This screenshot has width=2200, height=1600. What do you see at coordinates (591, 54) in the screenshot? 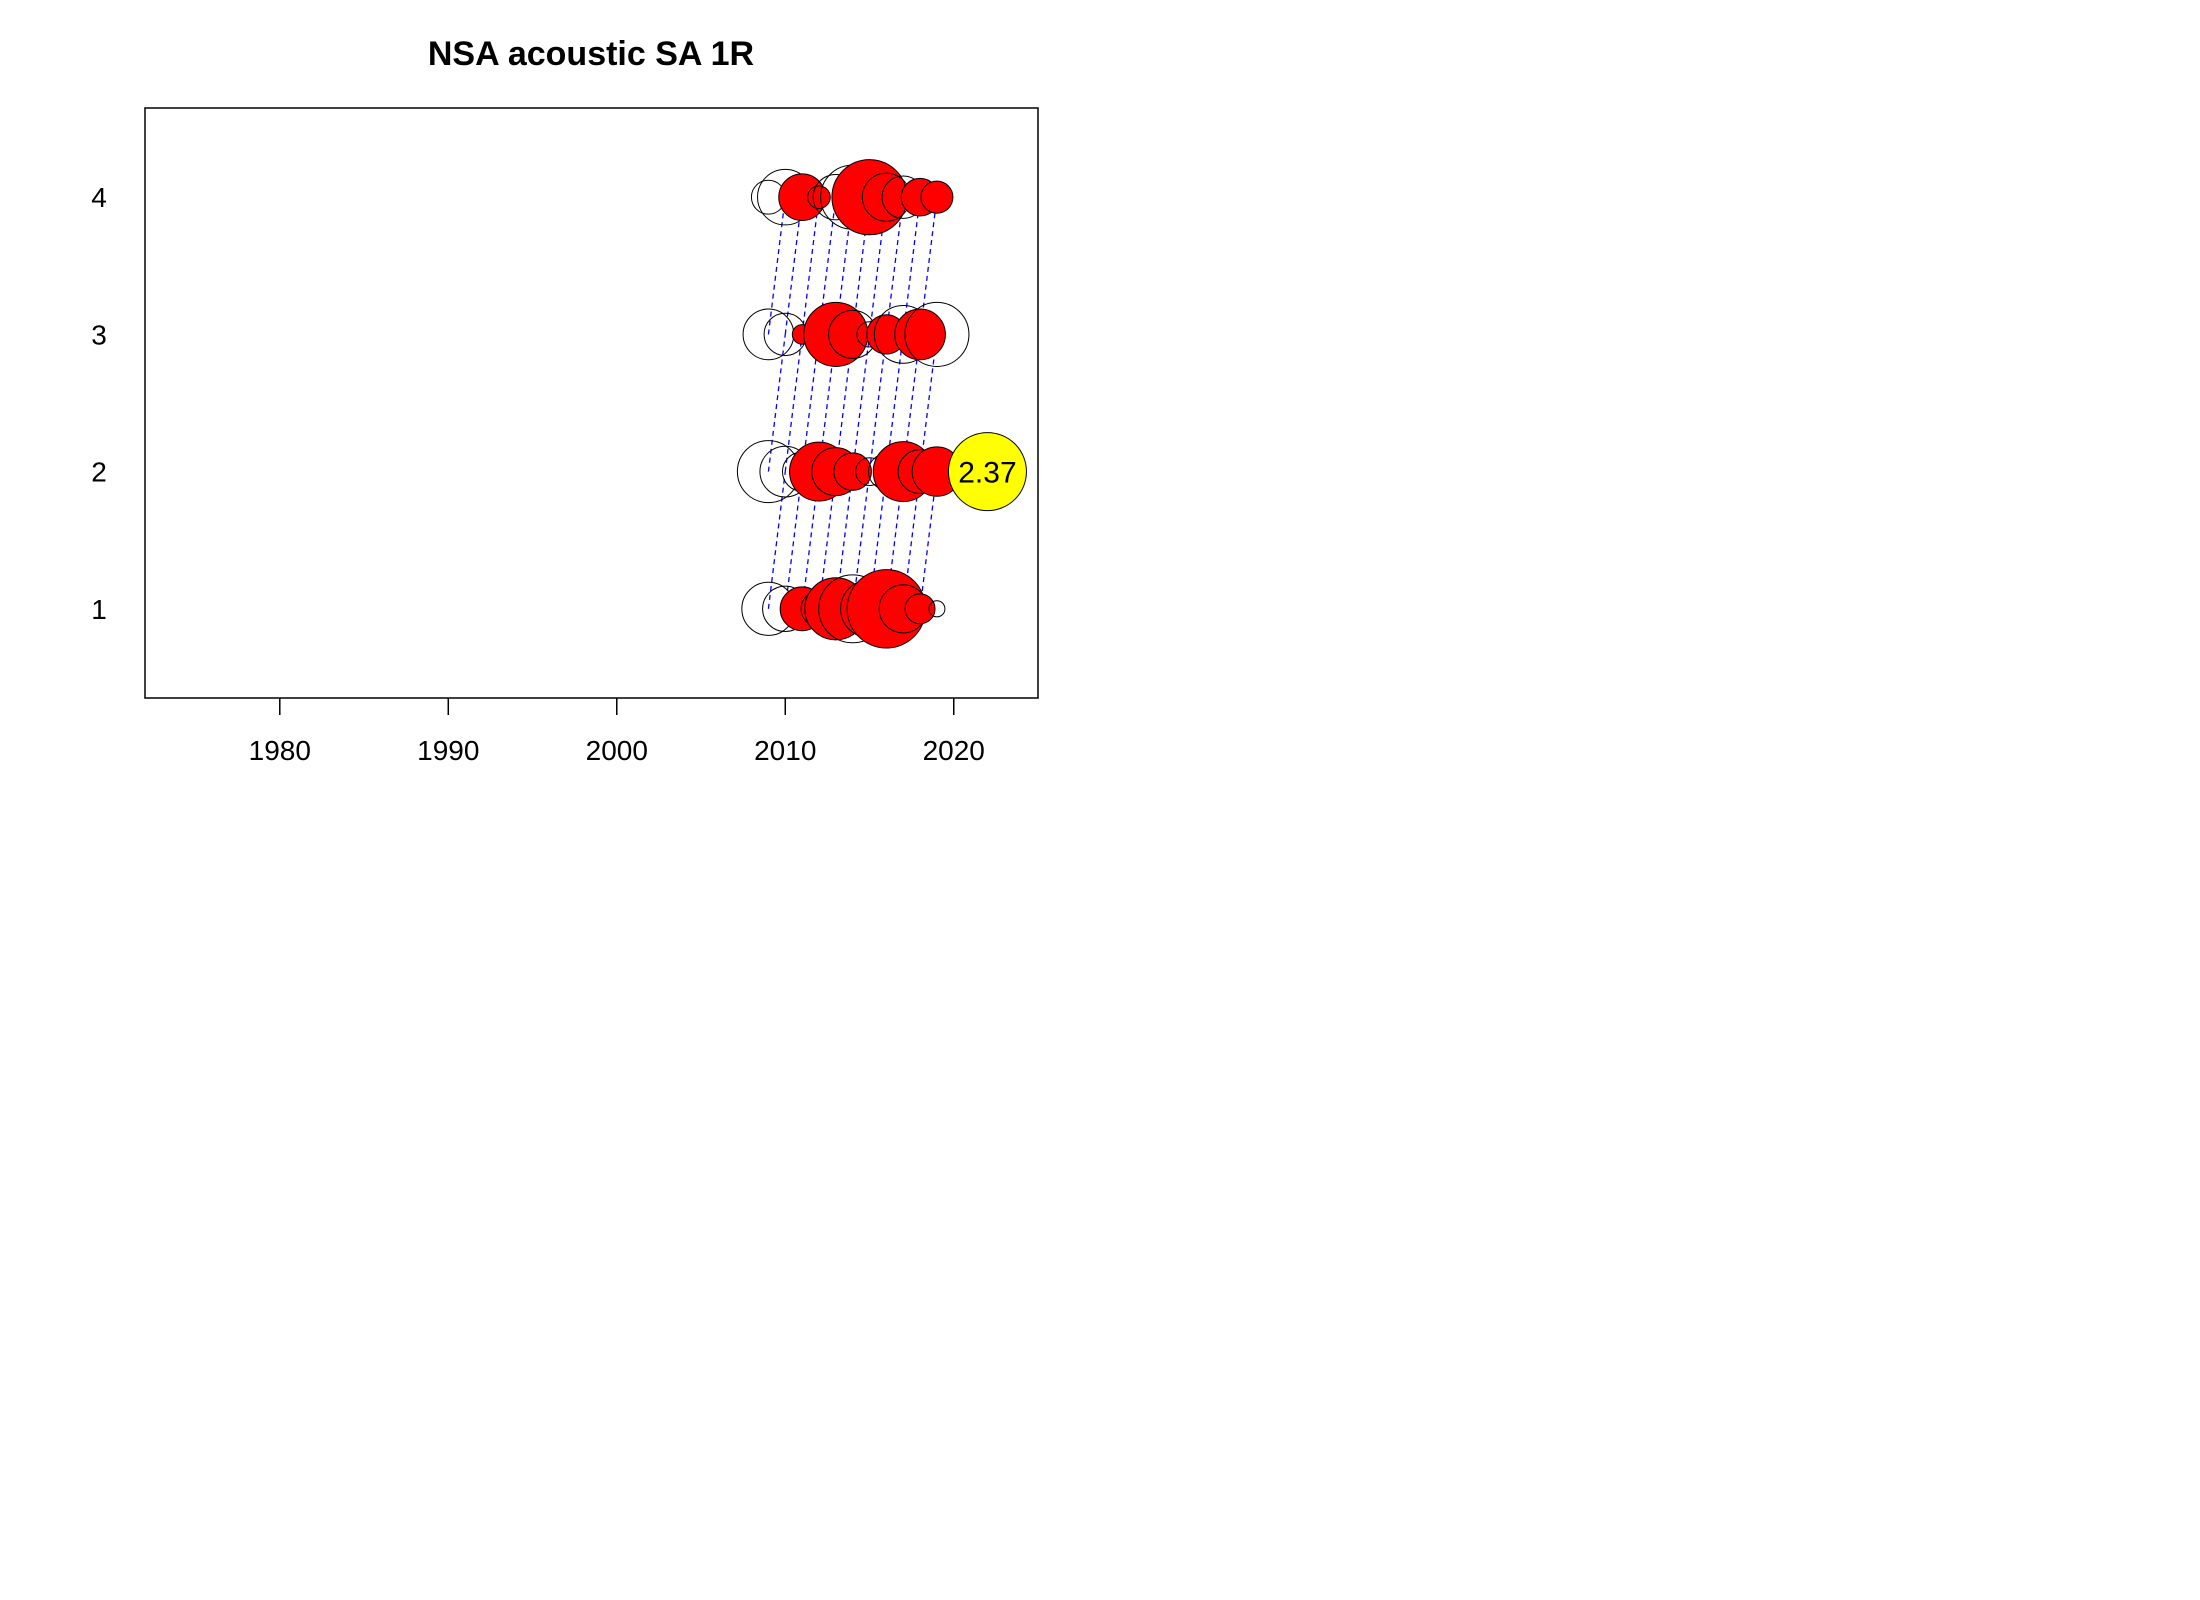
I see `chart-title: NSA acoustic SA 1R` at bounding box center [591, 54].